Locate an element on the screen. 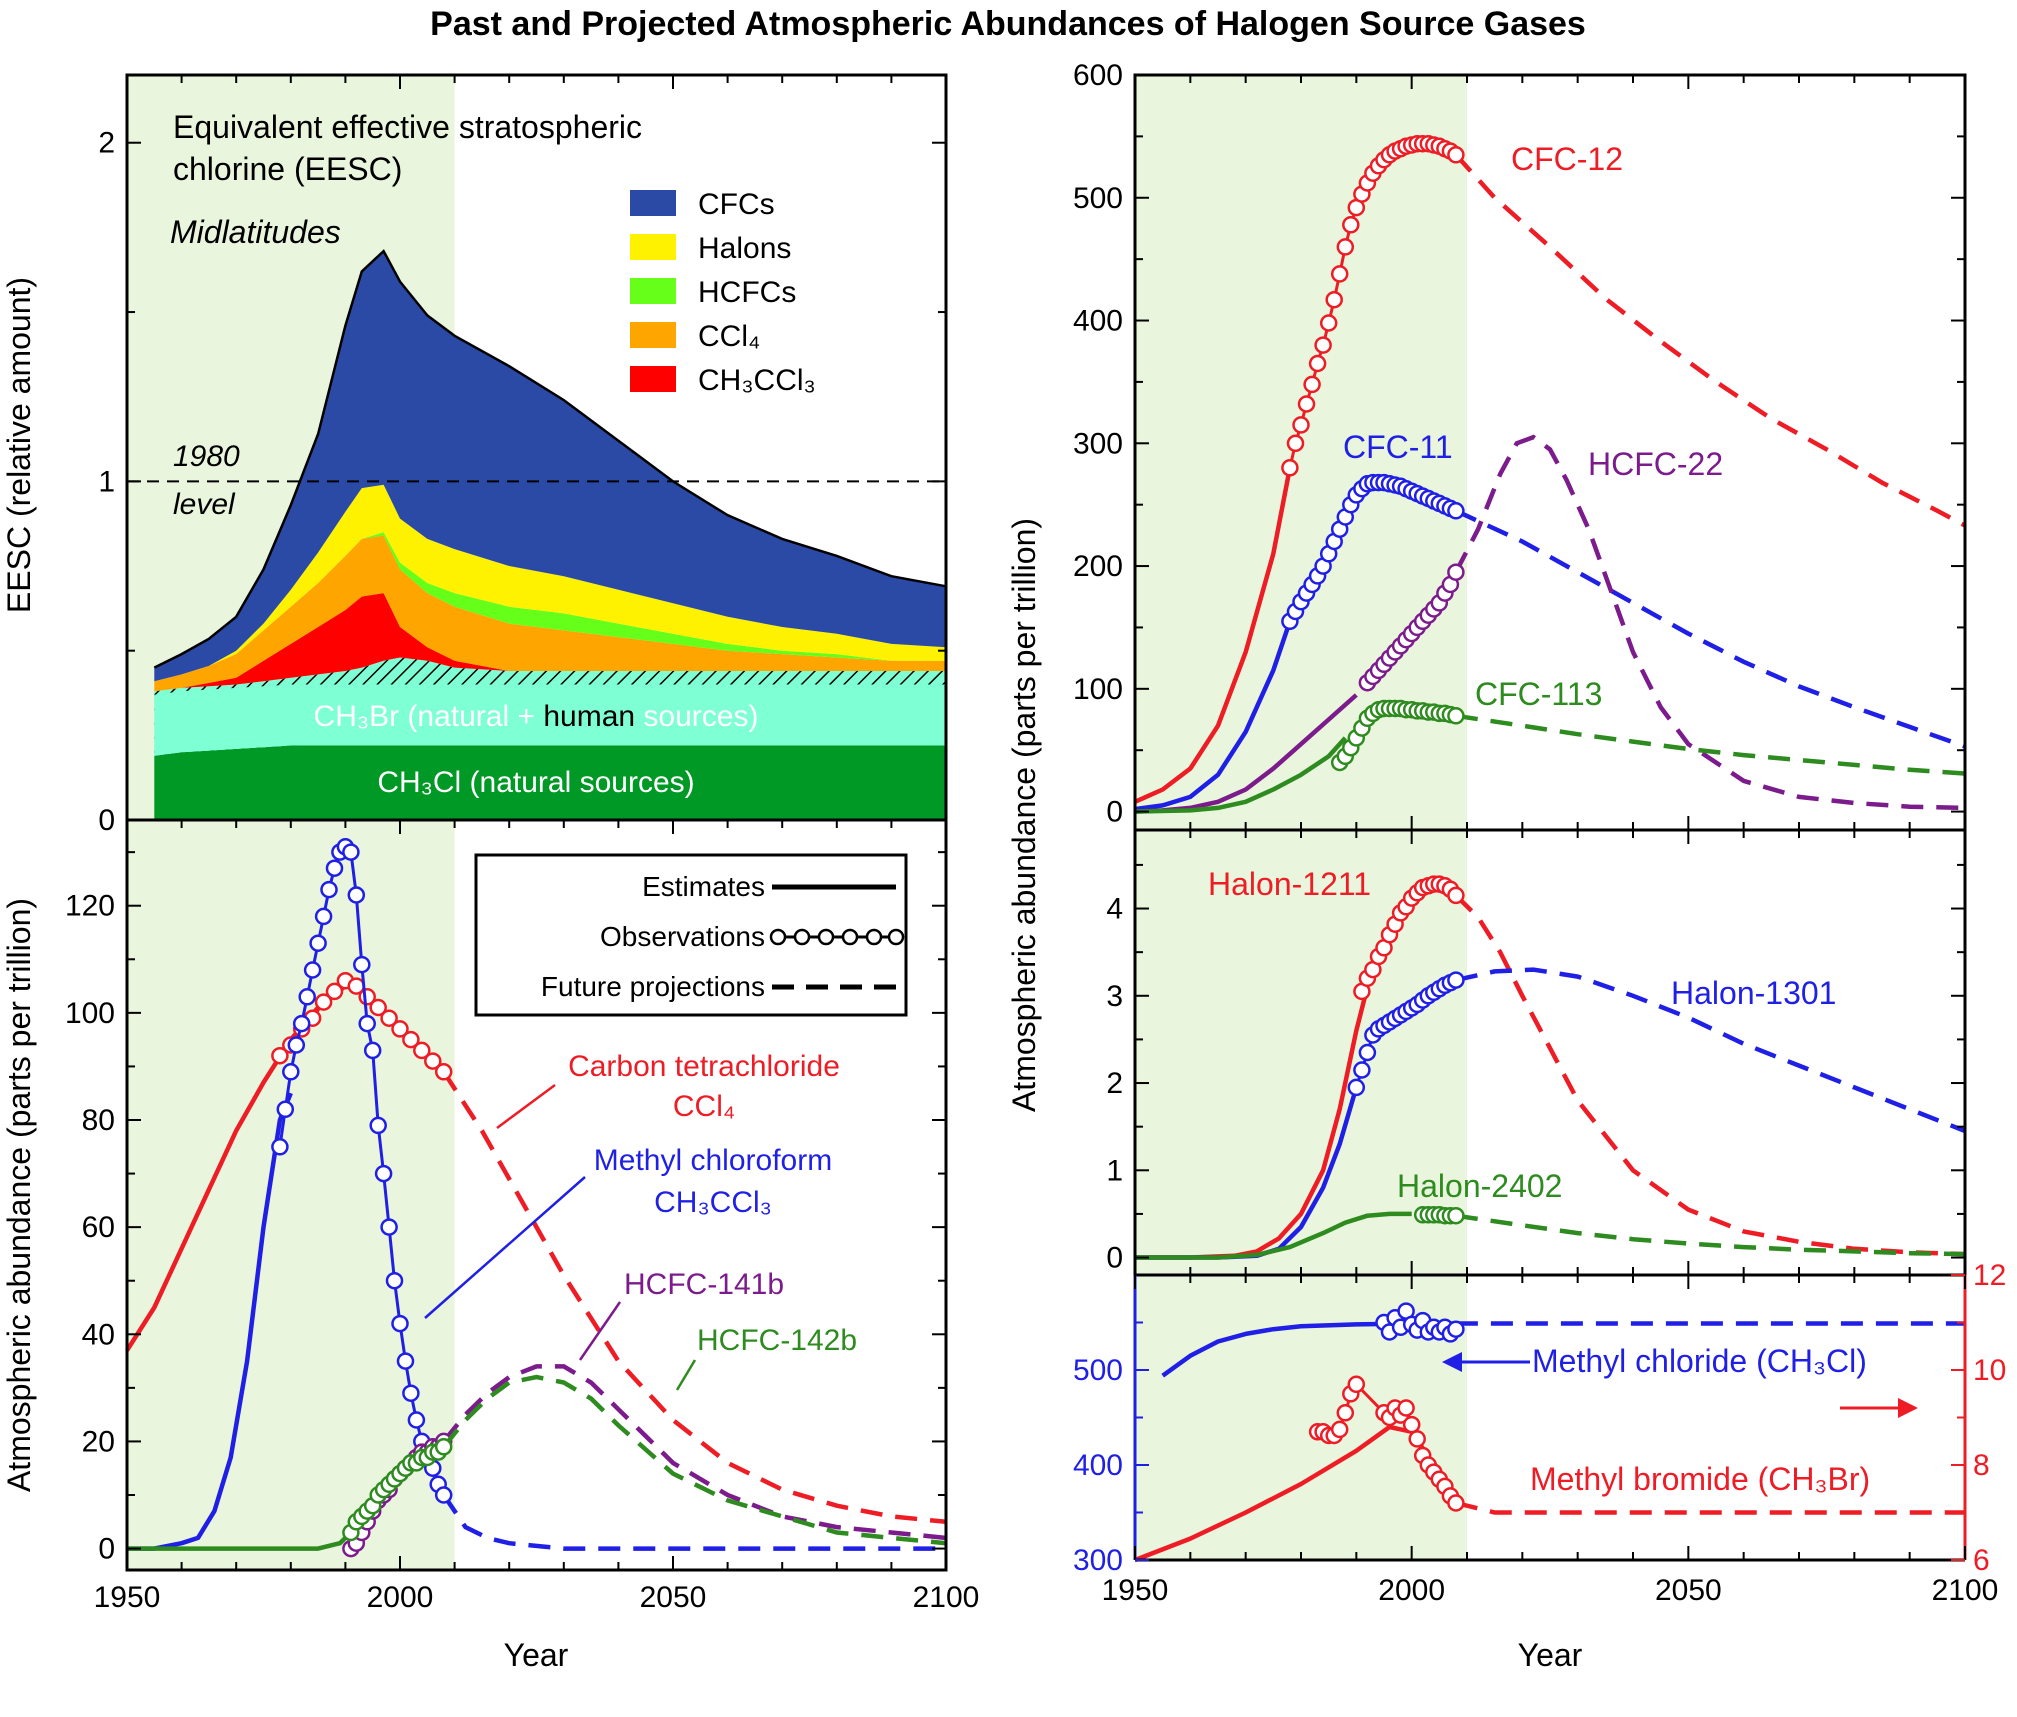  eesc-legend-label: CFCs is located at coordinates (736, 204).